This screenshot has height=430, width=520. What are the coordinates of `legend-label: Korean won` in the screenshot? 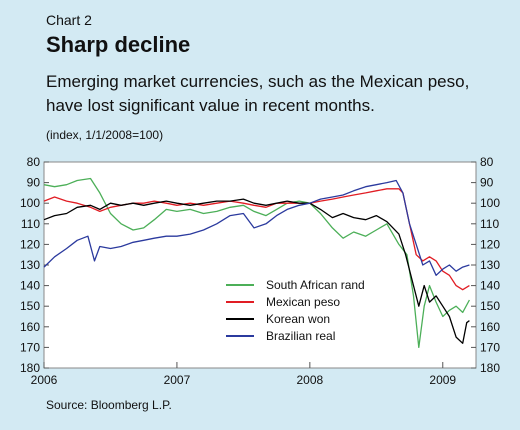 It's located at (298, 319).